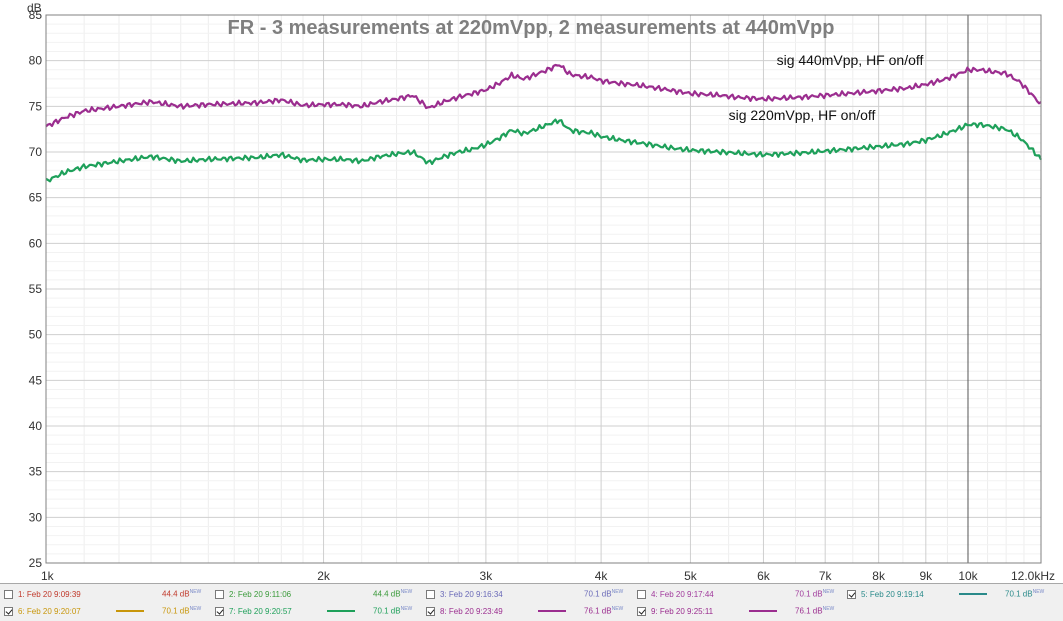 The image size is (1063, 621). I want to click on legend-label: 6: Feb 20 9:20:07, so click(49, 611).